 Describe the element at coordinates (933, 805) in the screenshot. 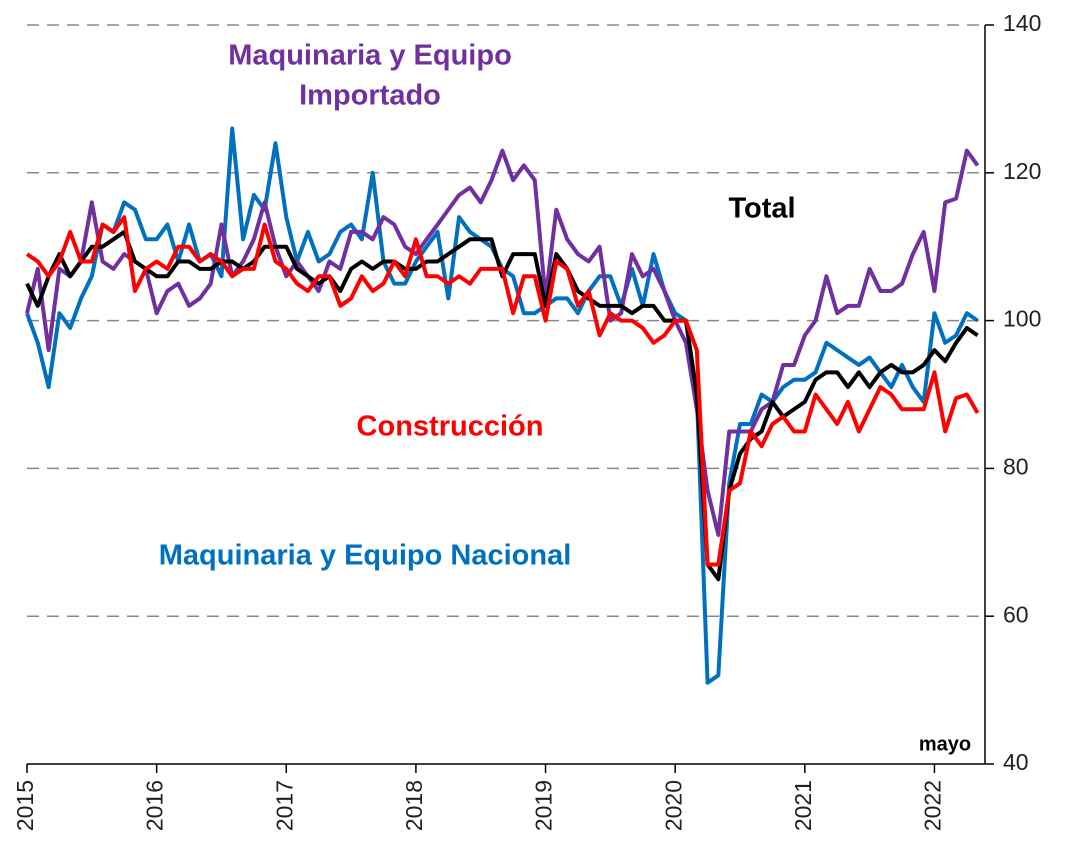

I see `x-tick-label: 2022` at that location.